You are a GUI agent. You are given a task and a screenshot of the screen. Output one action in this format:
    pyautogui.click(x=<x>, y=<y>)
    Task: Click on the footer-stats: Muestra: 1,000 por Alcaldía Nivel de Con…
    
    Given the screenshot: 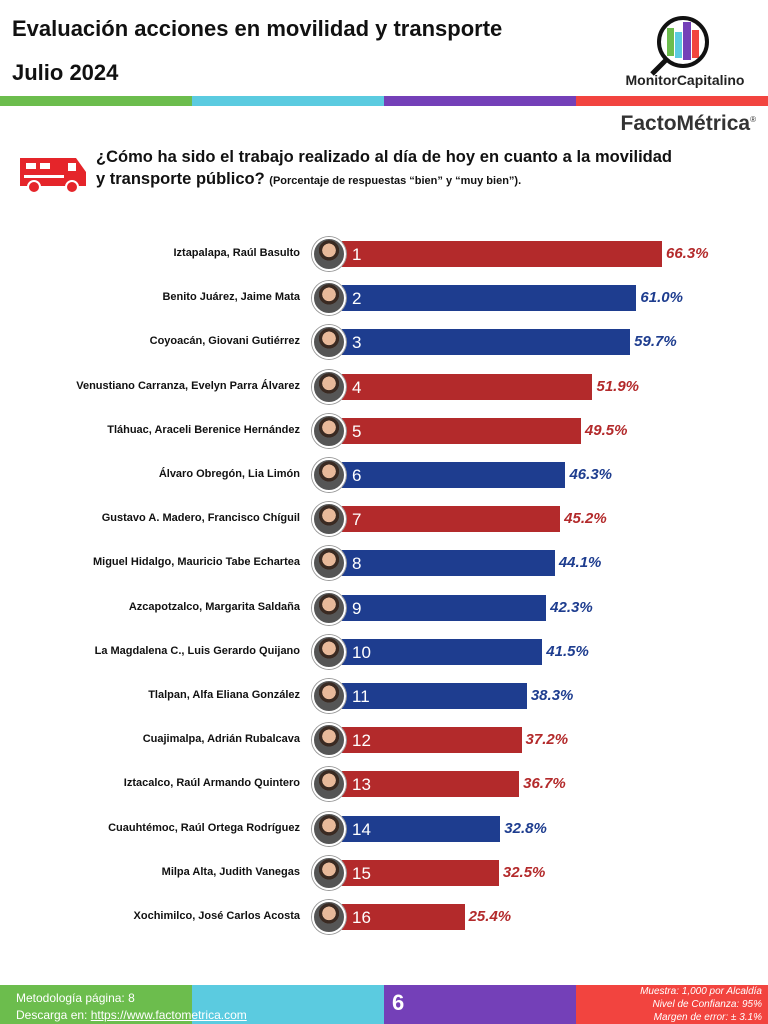 What is the action you would take?
    pyautogui.click(x=701, y=1004)
    